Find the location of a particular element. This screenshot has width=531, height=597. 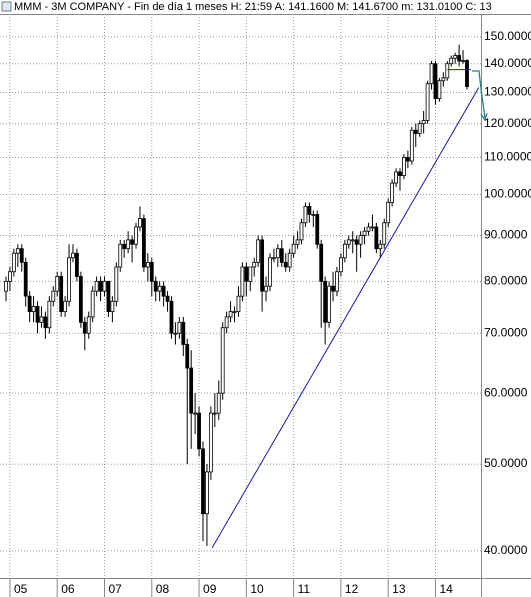

y-tick-label: 110.0000 is located at coordinates (507, 157).